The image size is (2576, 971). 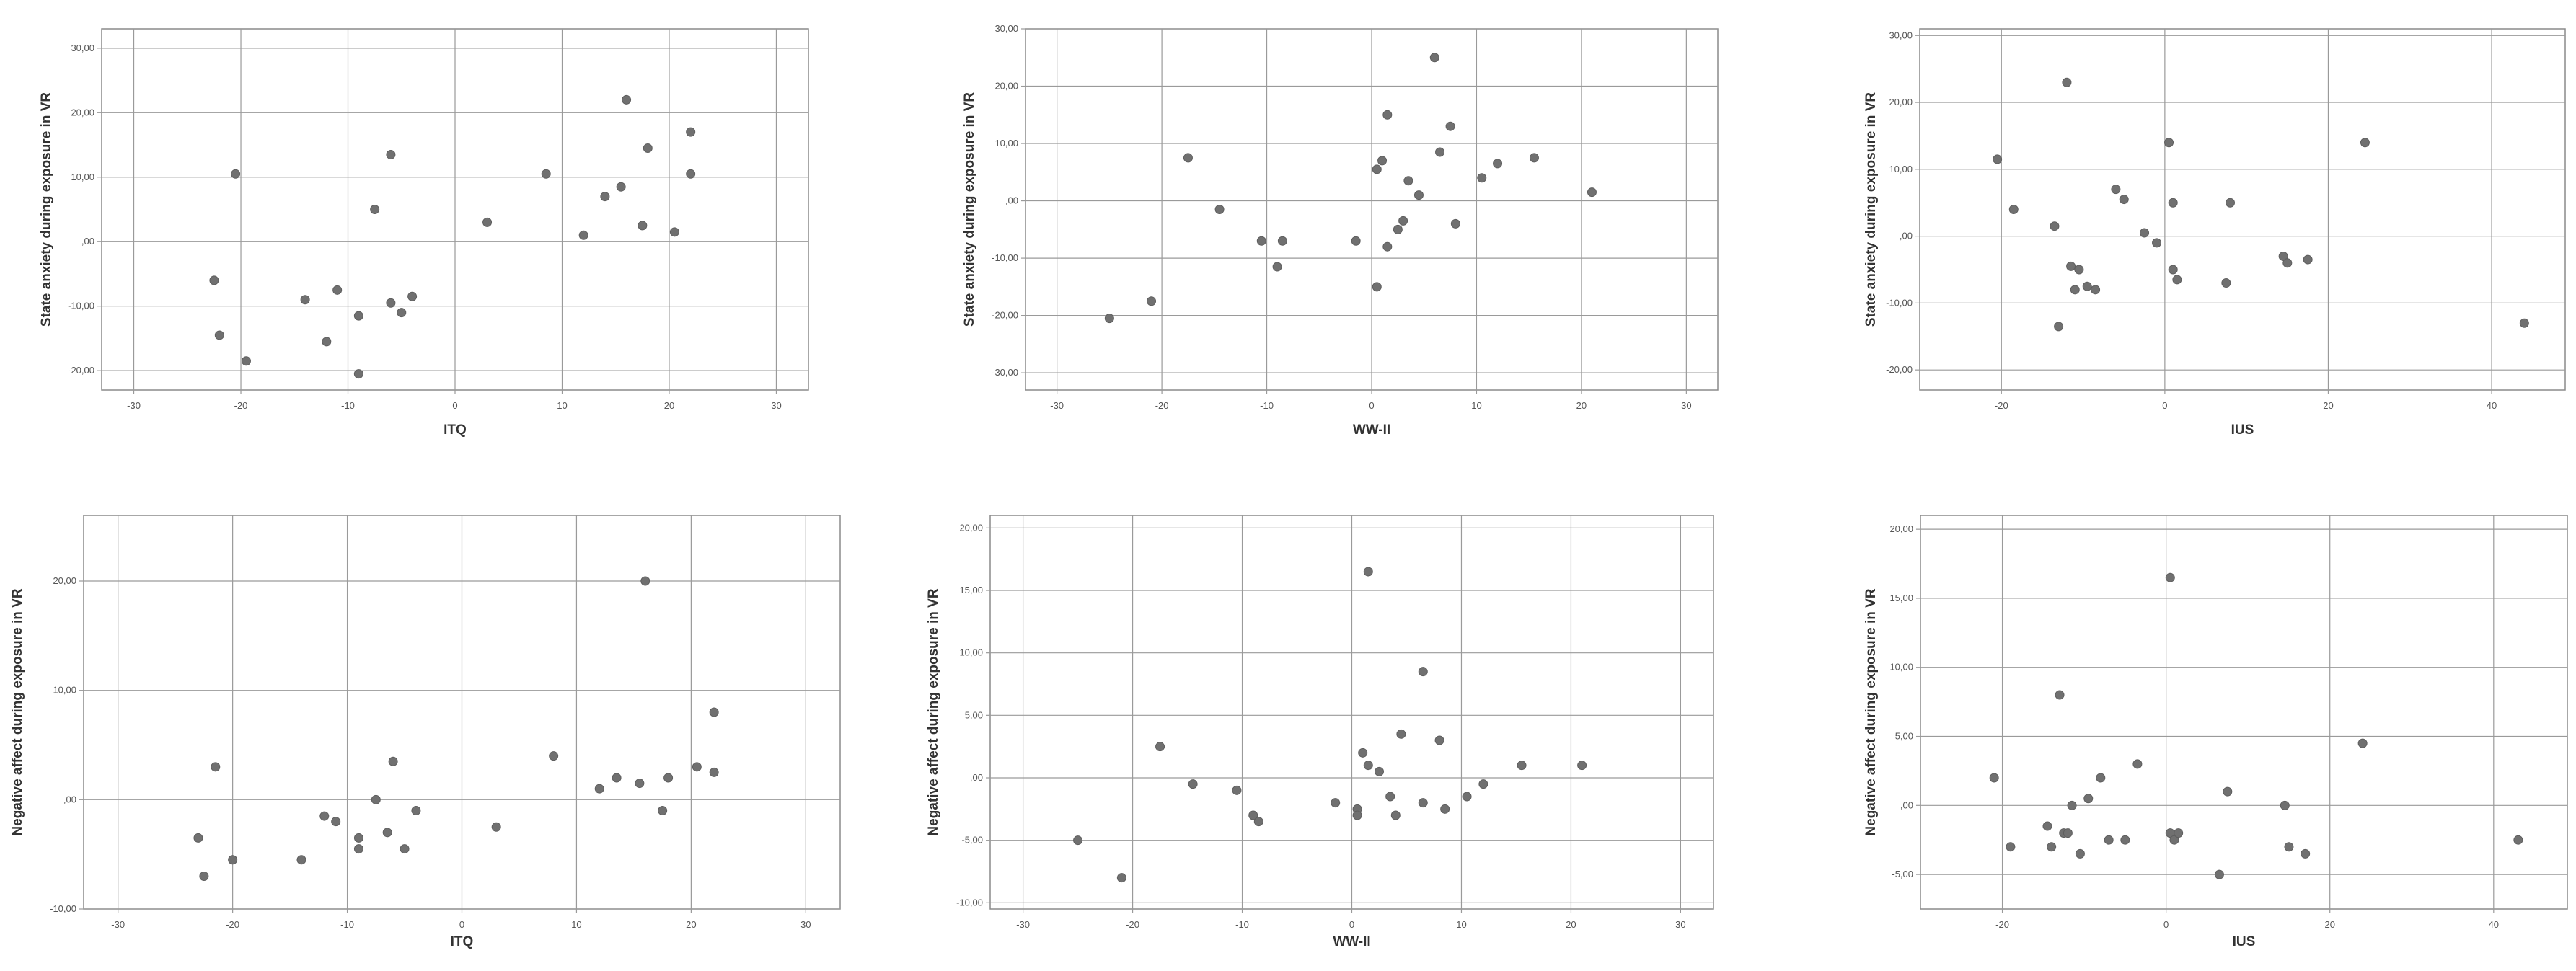 What do you see at coordinates (1005, 316) in the screenshot?
I see `chart-1-y-tick-label: -20,00` at bounding box center [1005, 316].